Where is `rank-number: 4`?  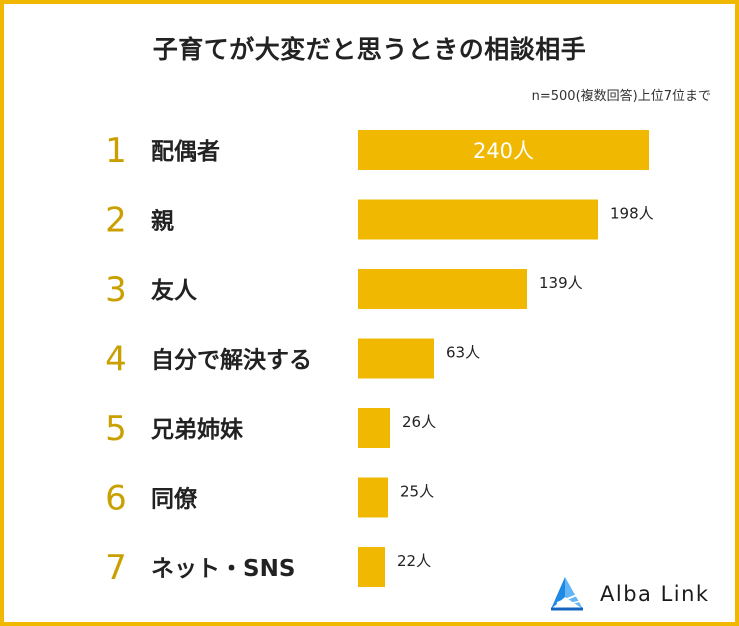
rank-number: 4 is located at coordinates (116, 360).